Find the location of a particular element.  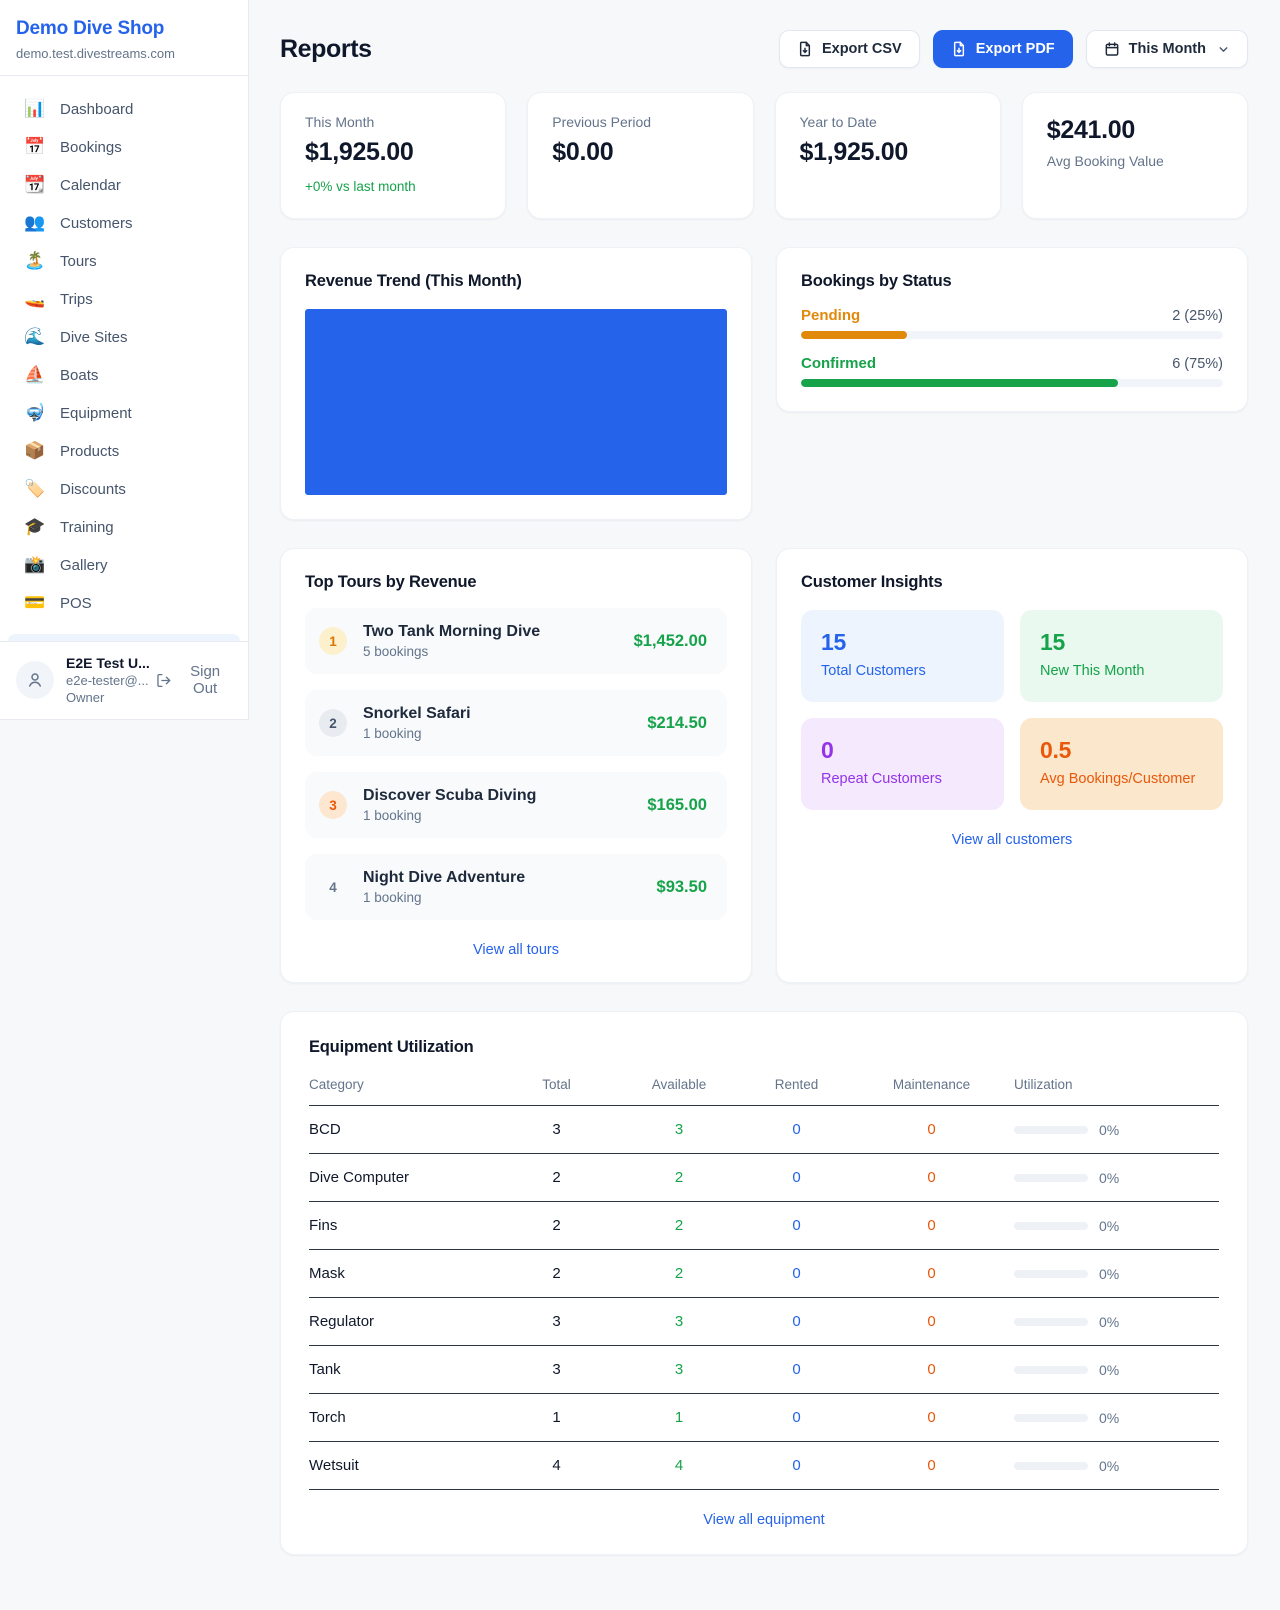

insight-label: Repeat Customers is located at coordinates (881, 779).